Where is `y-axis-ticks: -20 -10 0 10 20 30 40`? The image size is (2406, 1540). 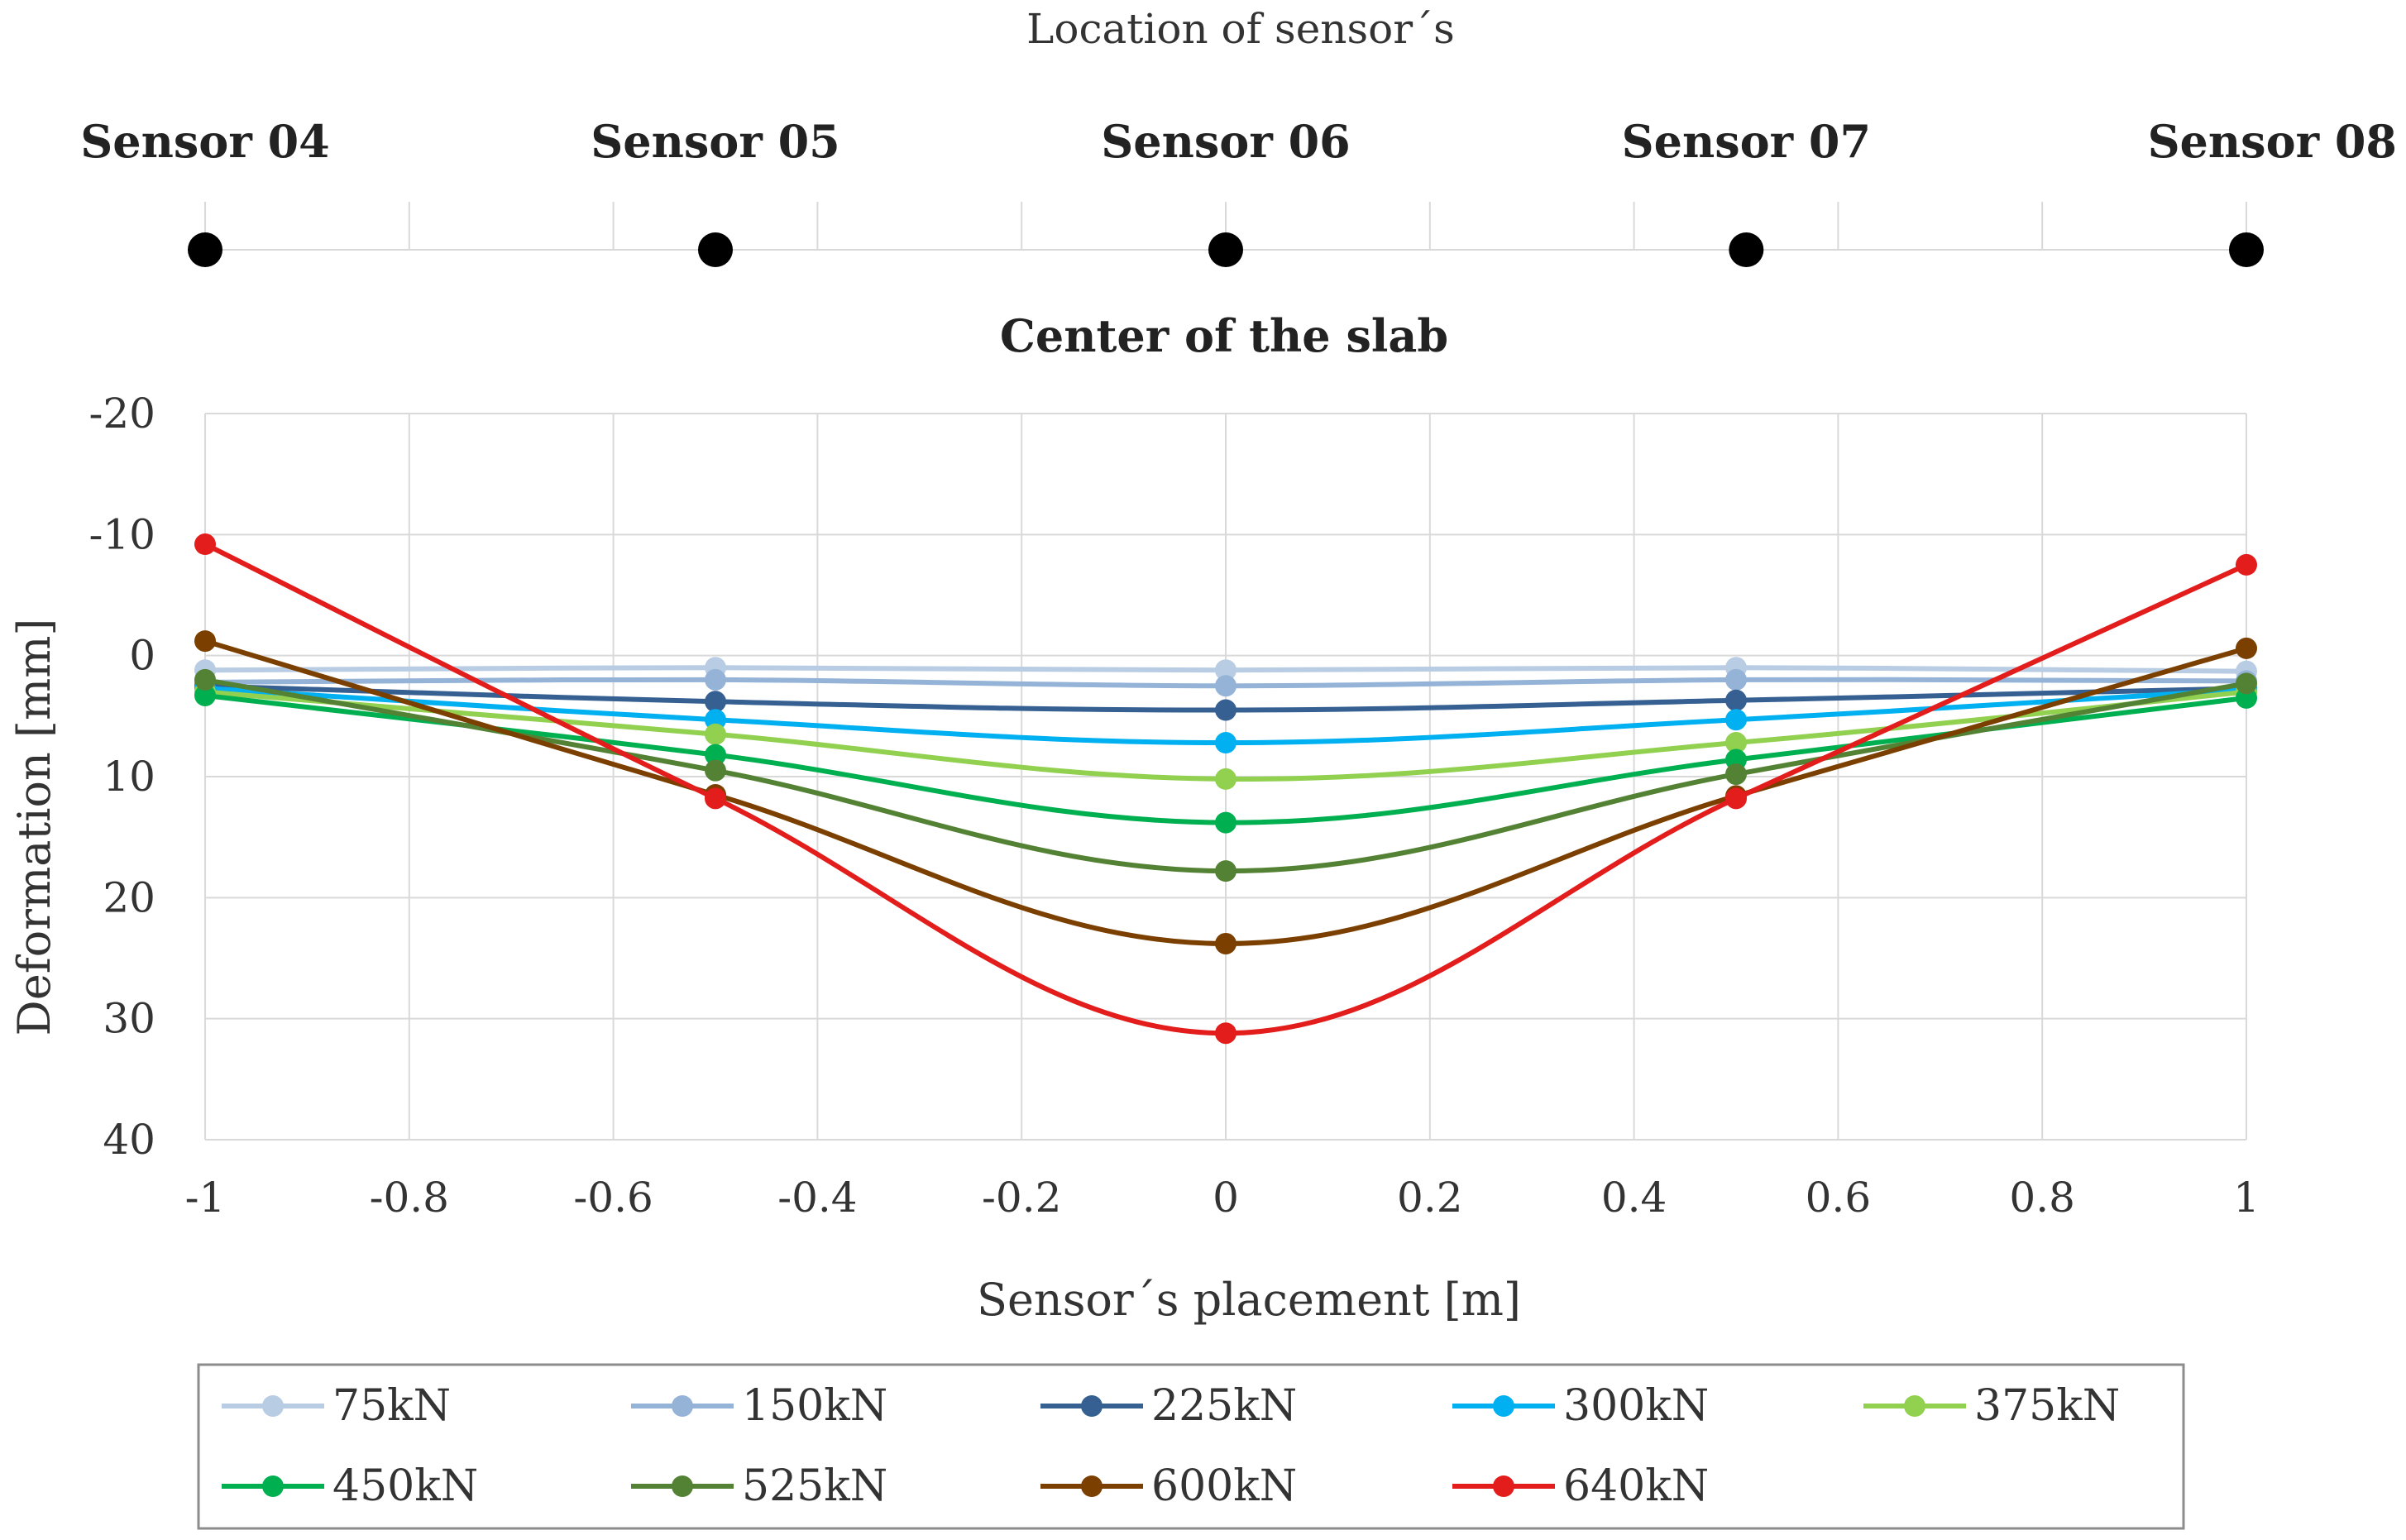 y-axis-ticks: -20 -10 0 10 20 30 40 is located at coordinates (121, 777).